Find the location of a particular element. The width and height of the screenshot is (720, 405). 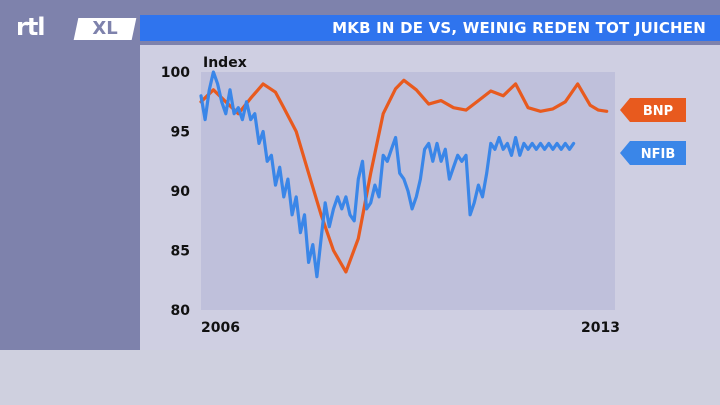

y-tick-label-100: 100 is located at coordinates (175, 73).